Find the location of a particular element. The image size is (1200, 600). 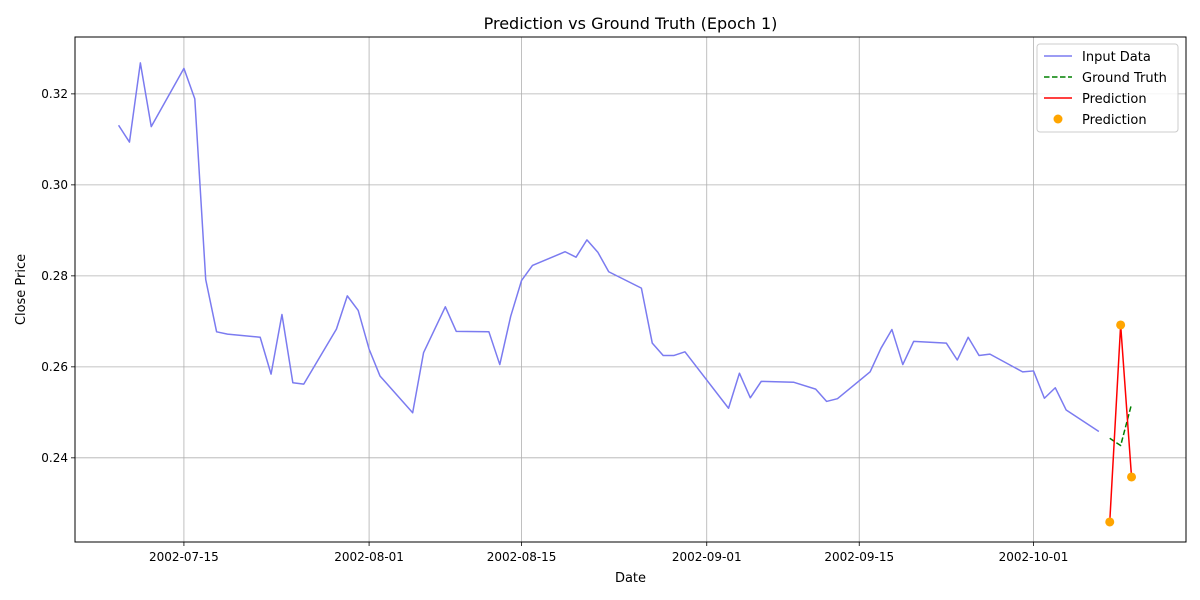

x-tick-label: 2002-07-15 is located at coordinates (184, 557).